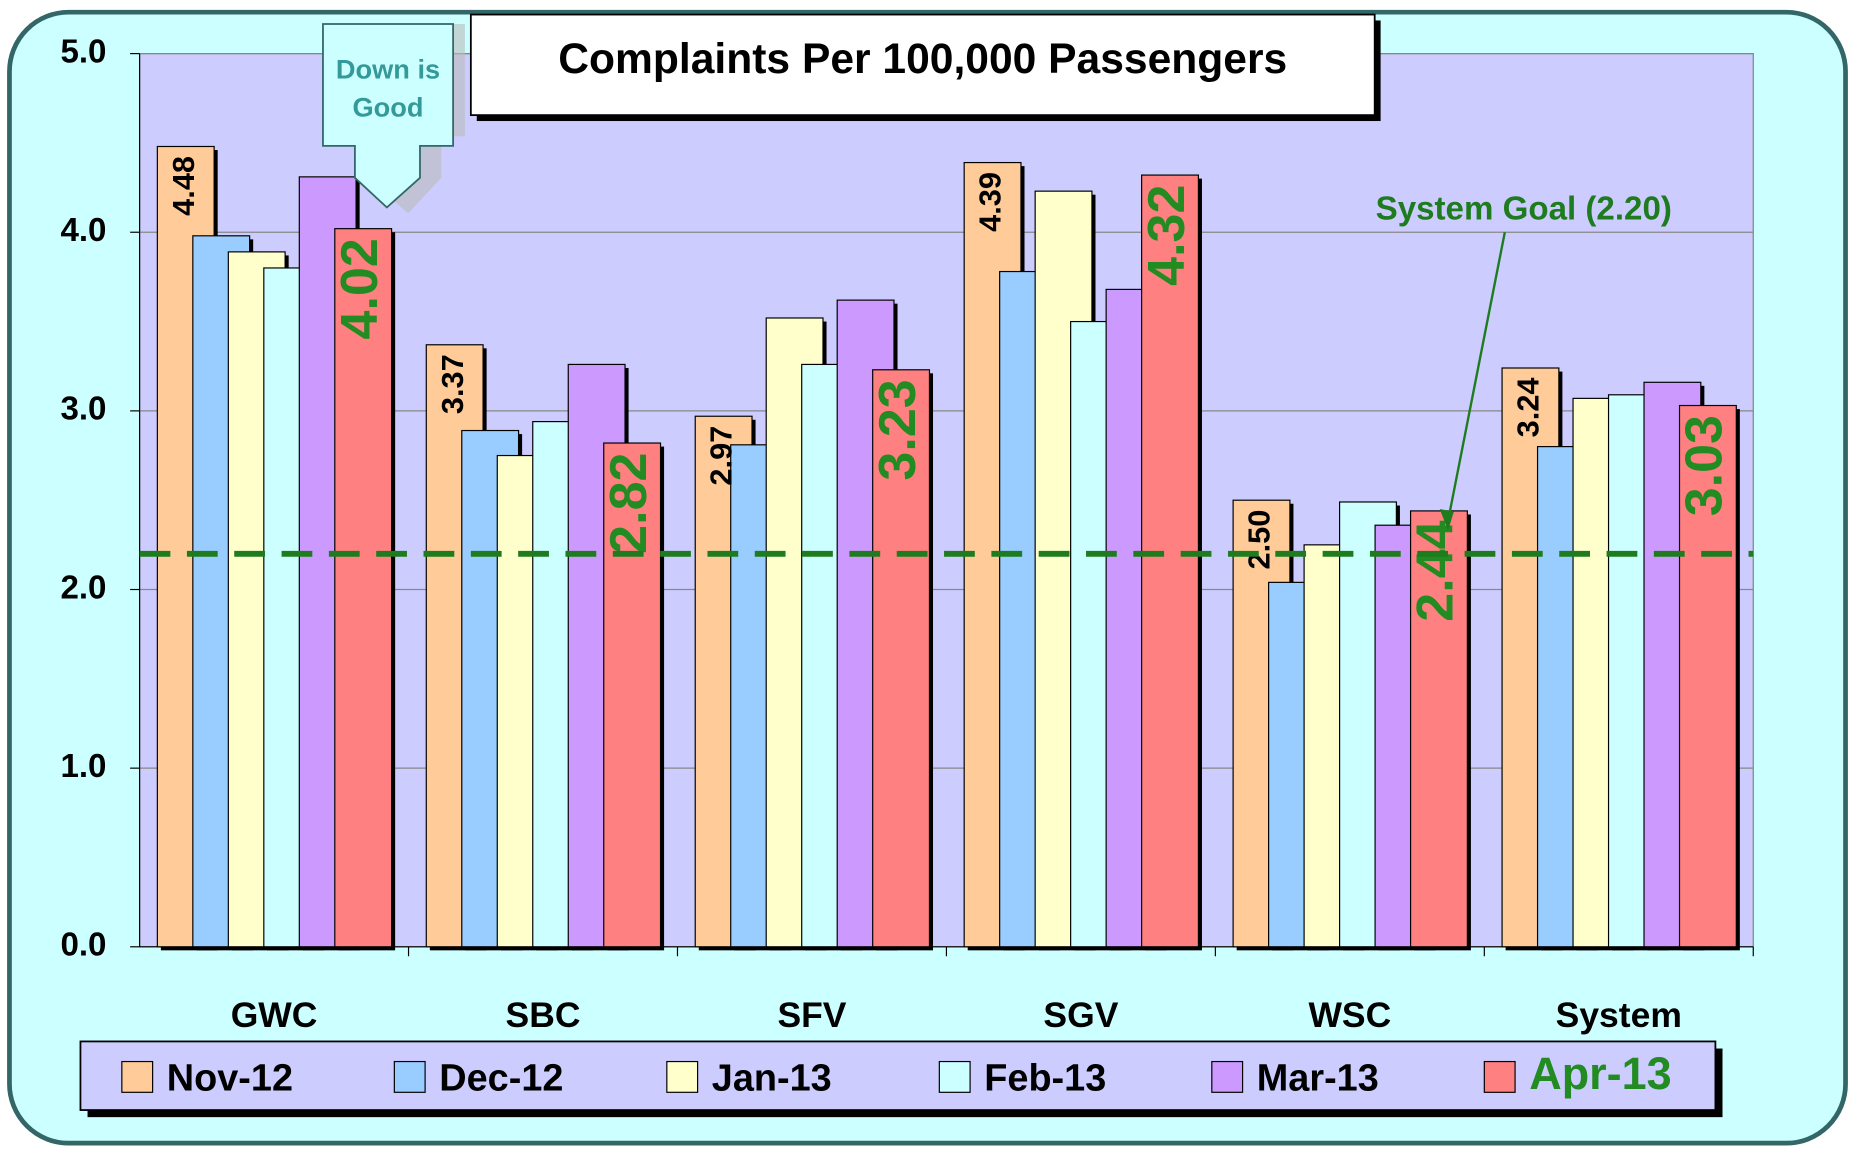 The image size is (1855, 1153). I want to click on data-label: 2.44, so click(1436, 570).